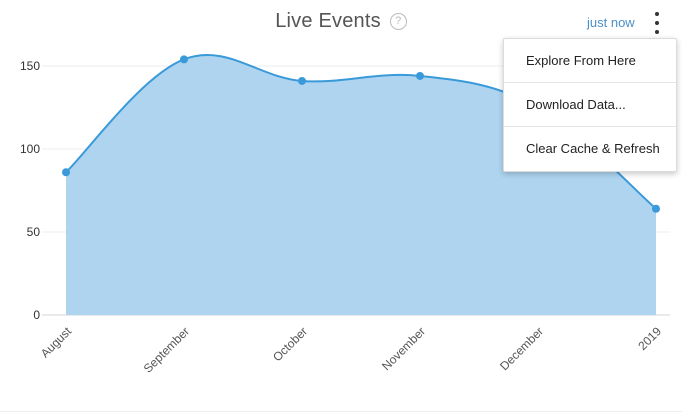  What do you see at coordinates (36, 315) in the screenshot?
I see `y-tick-label: 0` at bounding box center [36, 315].